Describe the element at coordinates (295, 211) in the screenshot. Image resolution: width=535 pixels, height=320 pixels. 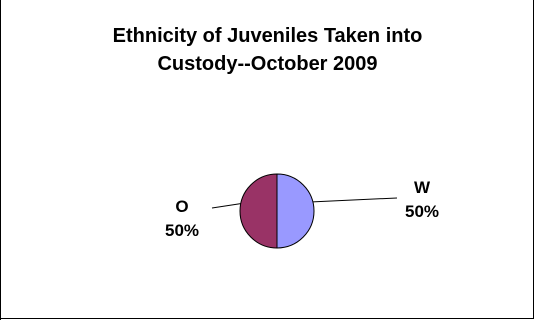
I see `pie-slice-w` at that location.